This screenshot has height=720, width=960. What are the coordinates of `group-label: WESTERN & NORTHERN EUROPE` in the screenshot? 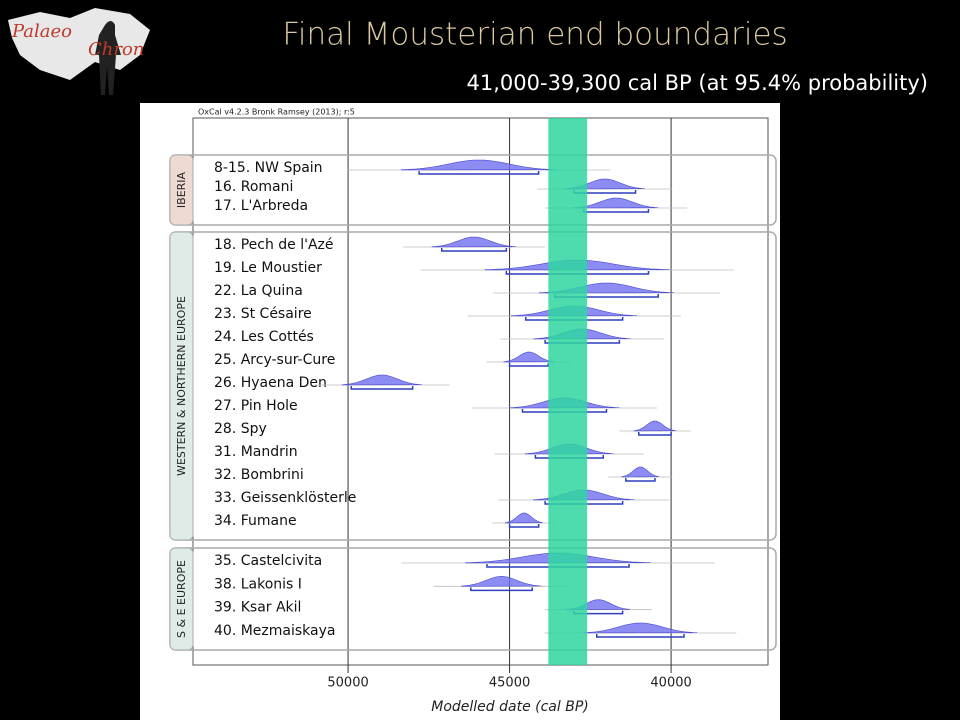 It's located at (181, 386).